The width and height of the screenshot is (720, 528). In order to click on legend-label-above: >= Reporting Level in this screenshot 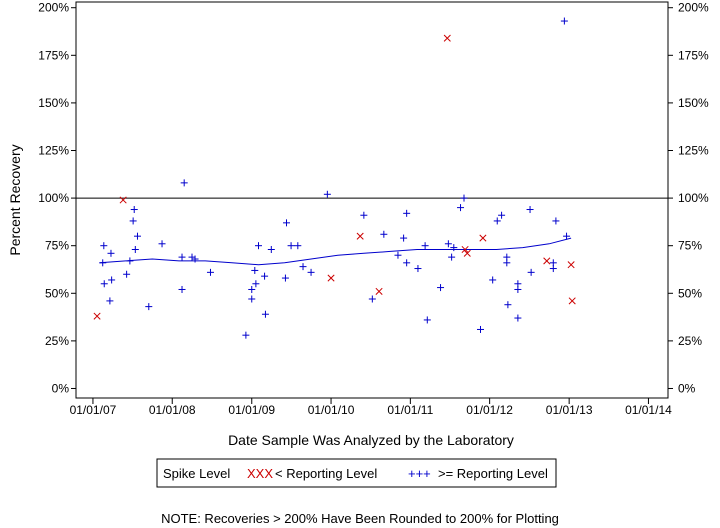, I will do `click(493, 473)`.